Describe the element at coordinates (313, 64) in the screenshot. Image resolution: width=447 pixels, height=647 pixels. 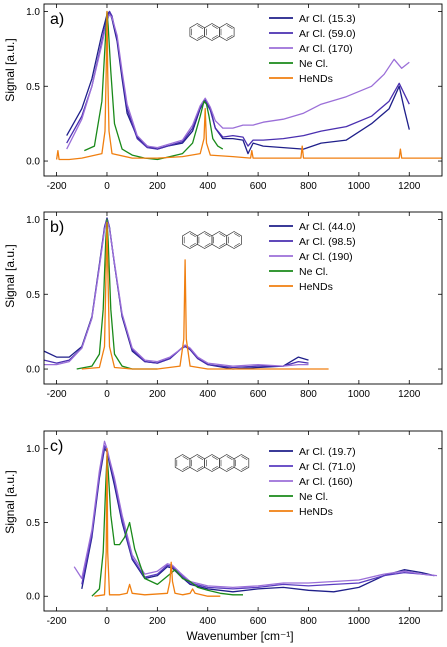
I see `legend-label: Ne Cl.` at that location.